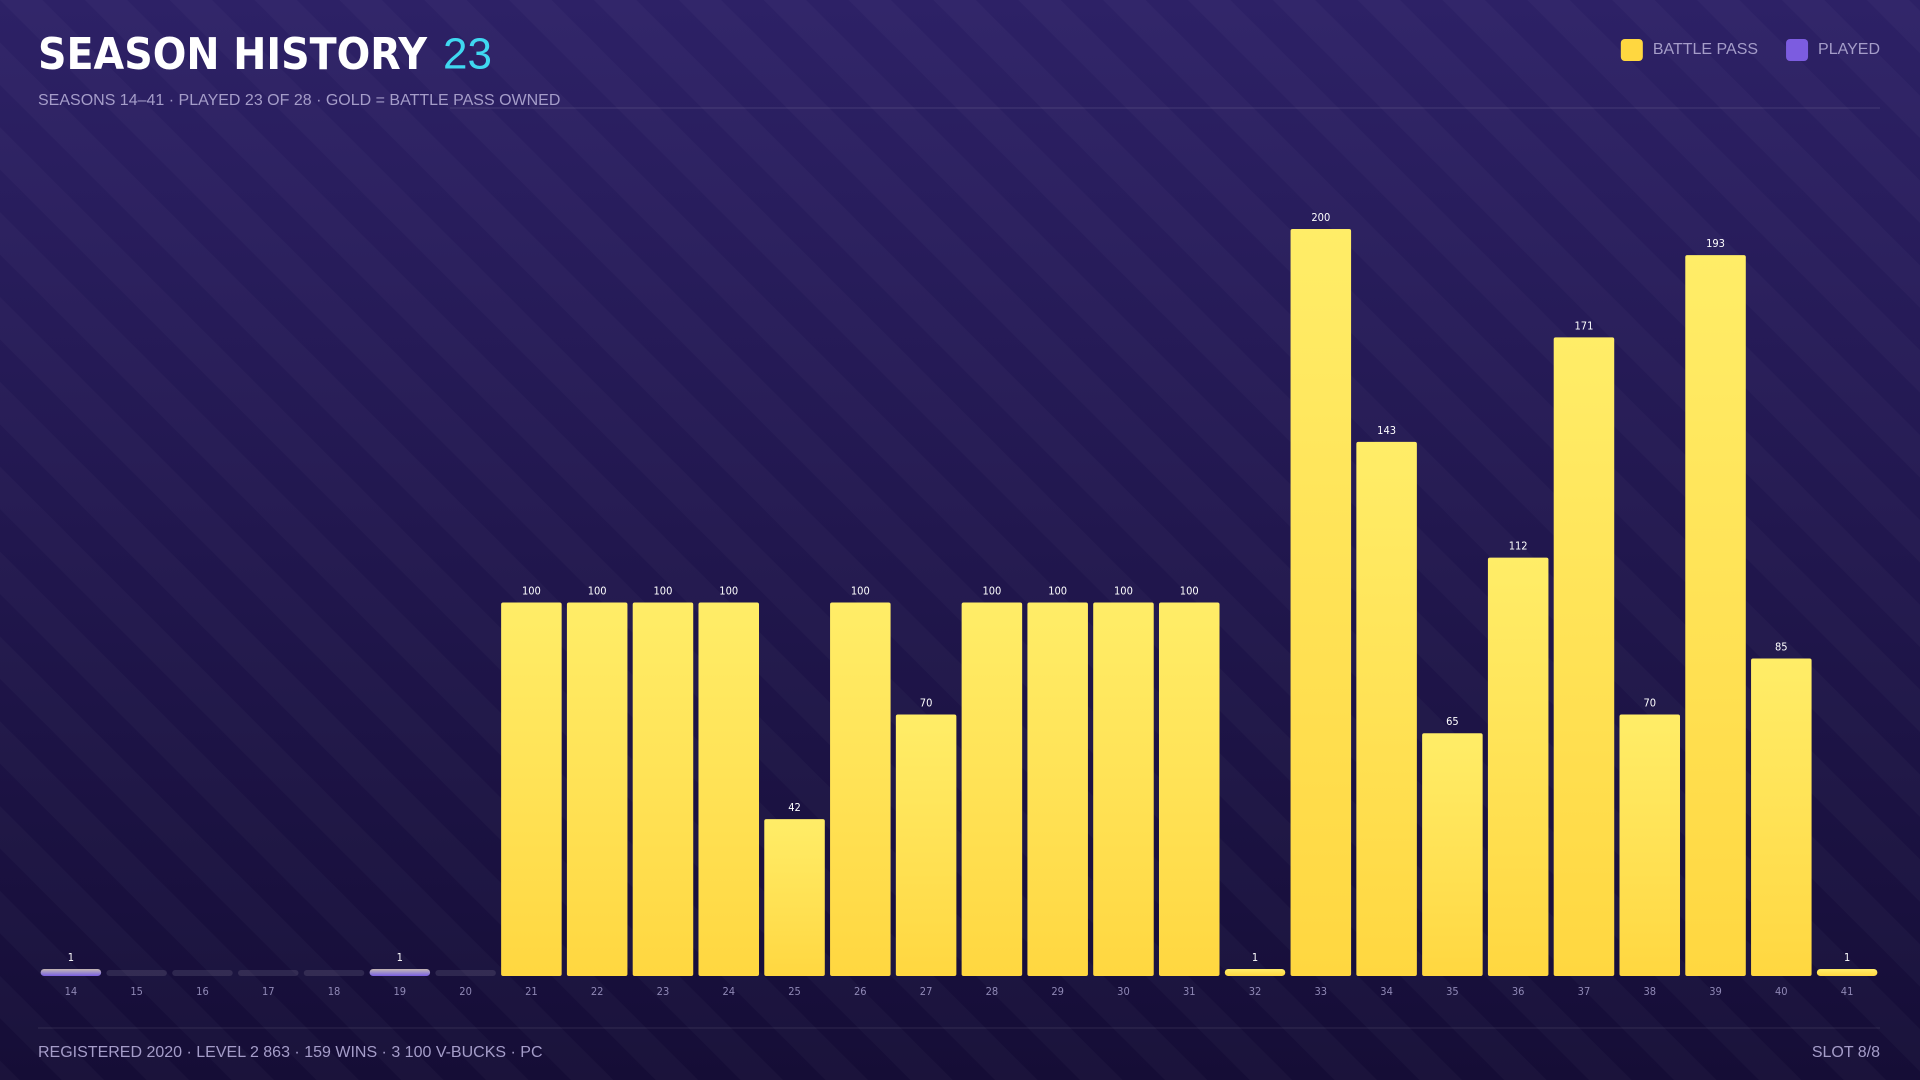 The image size is (1920, 1080). Describe the element at coordinates (1321, 991) in the screenshot. I see `x-tick-label: 33` at that location.